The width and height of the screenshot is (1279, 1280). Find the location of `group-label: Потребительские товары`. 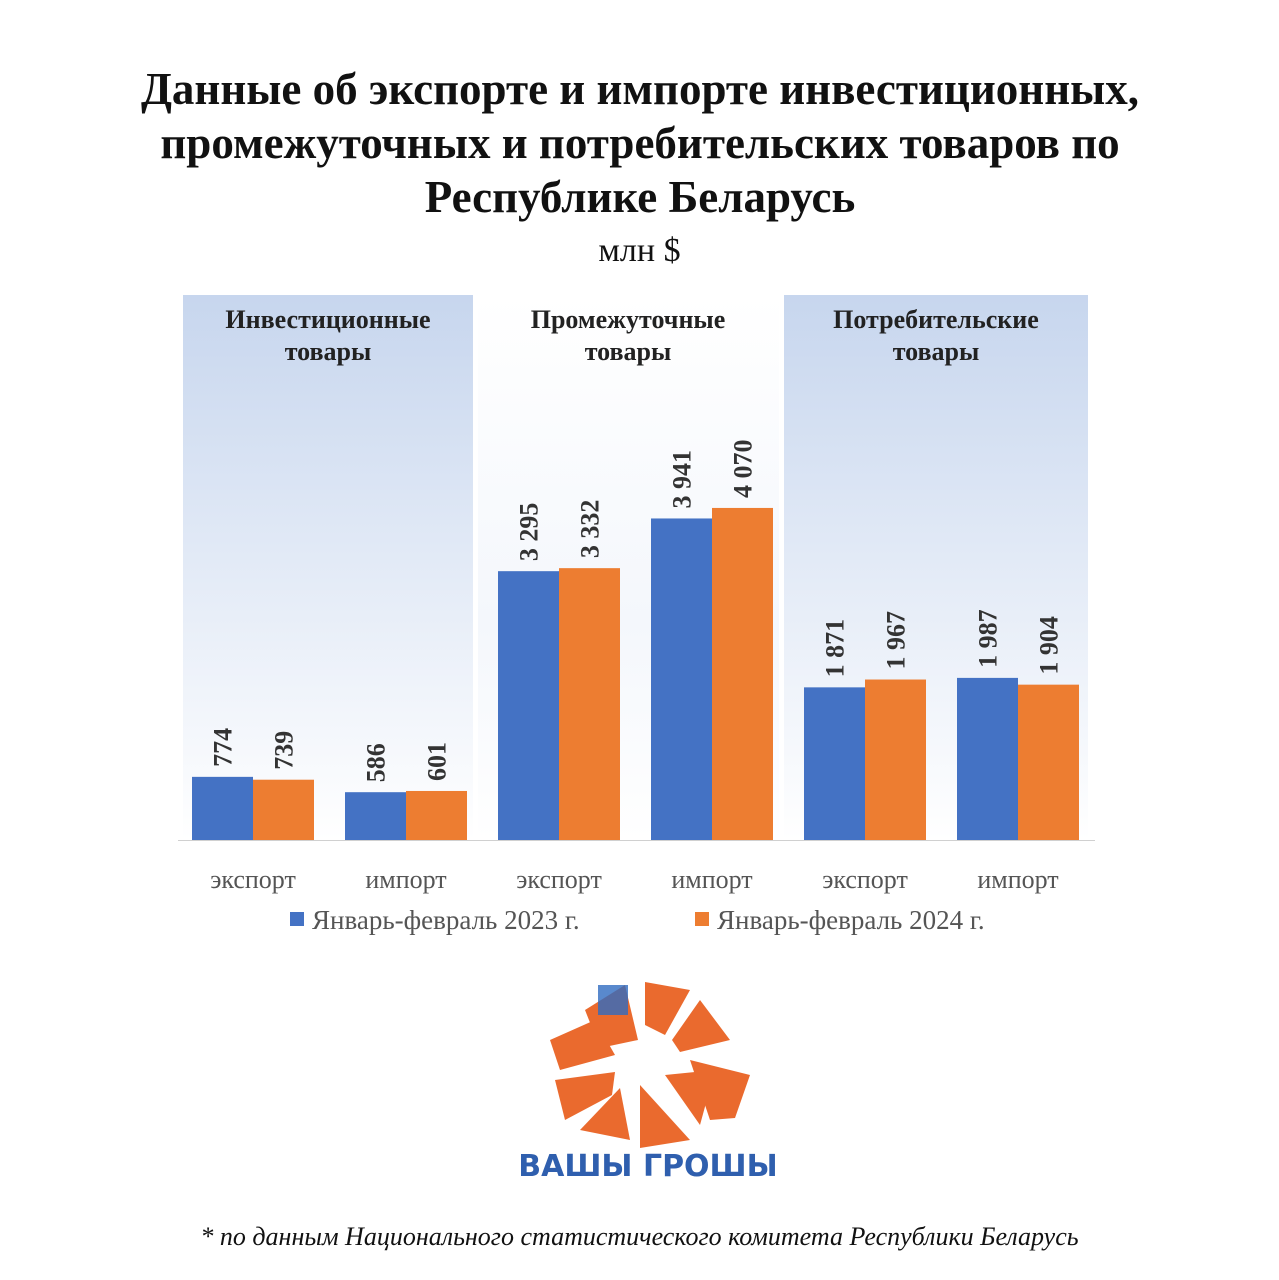

group-label: Потребительские товары is located at coordinates (936, 335).